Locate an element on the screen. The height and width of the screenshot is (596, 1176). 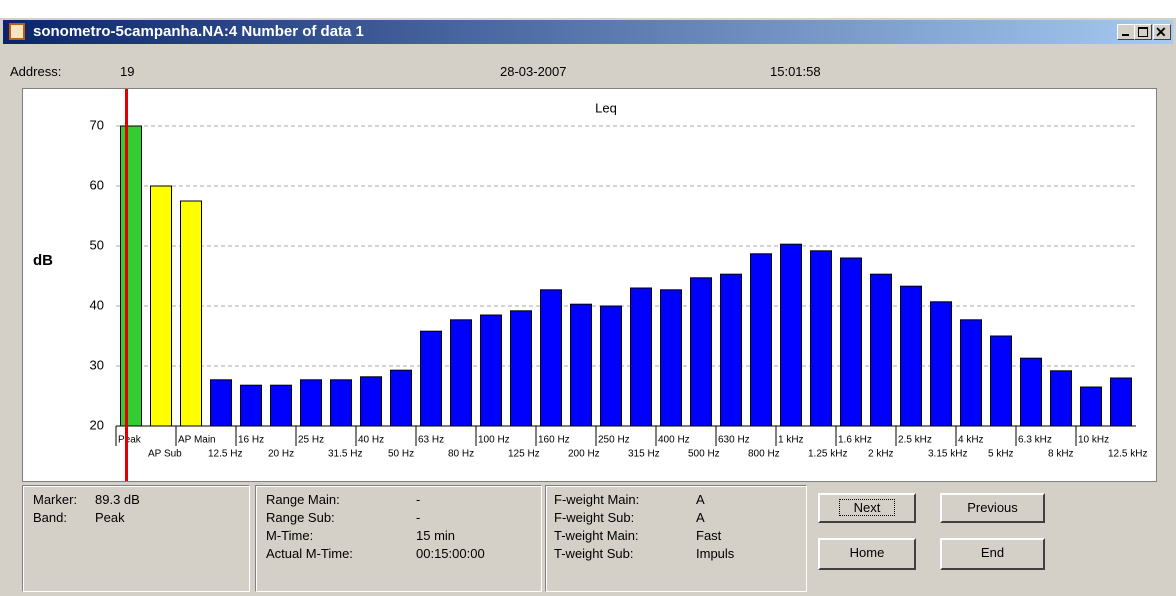
x-tick-label: 63 Hz is located at coordinates (431, 440).